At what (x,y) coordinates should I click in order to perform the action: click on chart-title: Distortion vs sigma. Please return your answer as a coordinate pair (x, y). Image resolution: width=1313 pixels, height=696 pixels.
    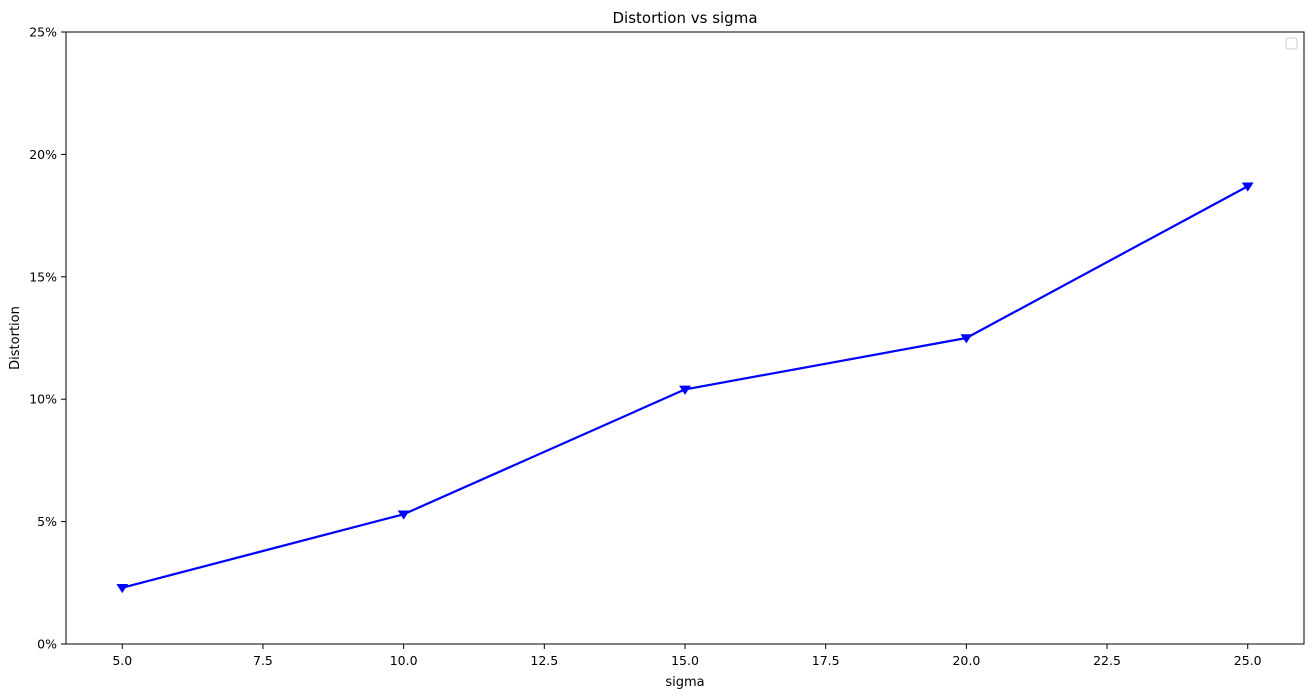
    Looking at the image, I should click on (684, 18).